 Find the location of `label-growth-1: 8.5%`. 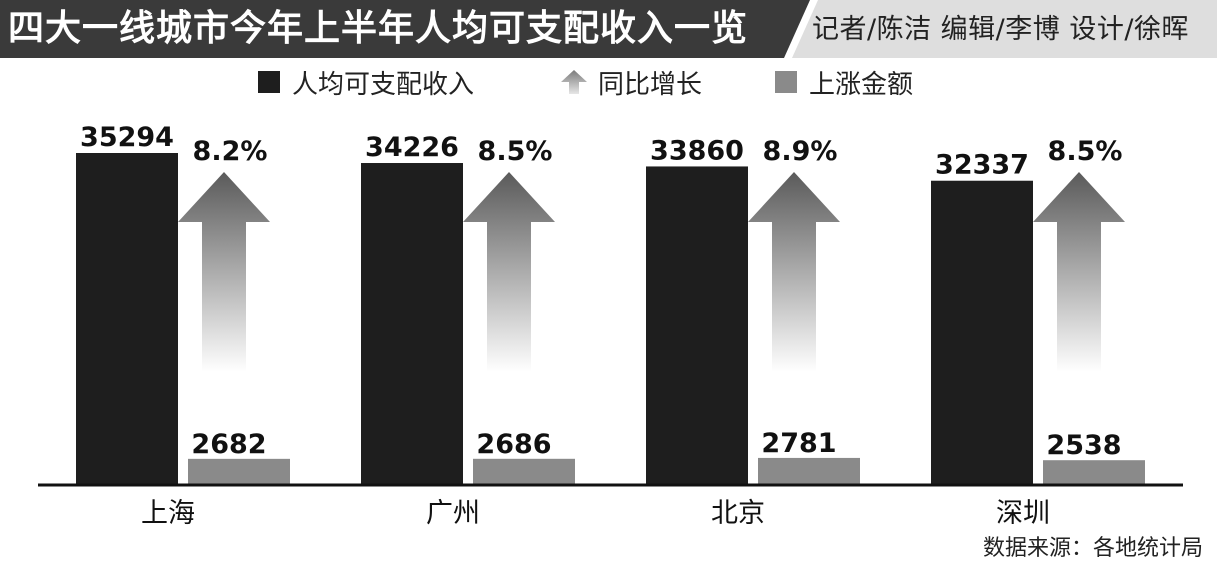

label-growth-1: 8.5% is located at coordinates (515, 151).